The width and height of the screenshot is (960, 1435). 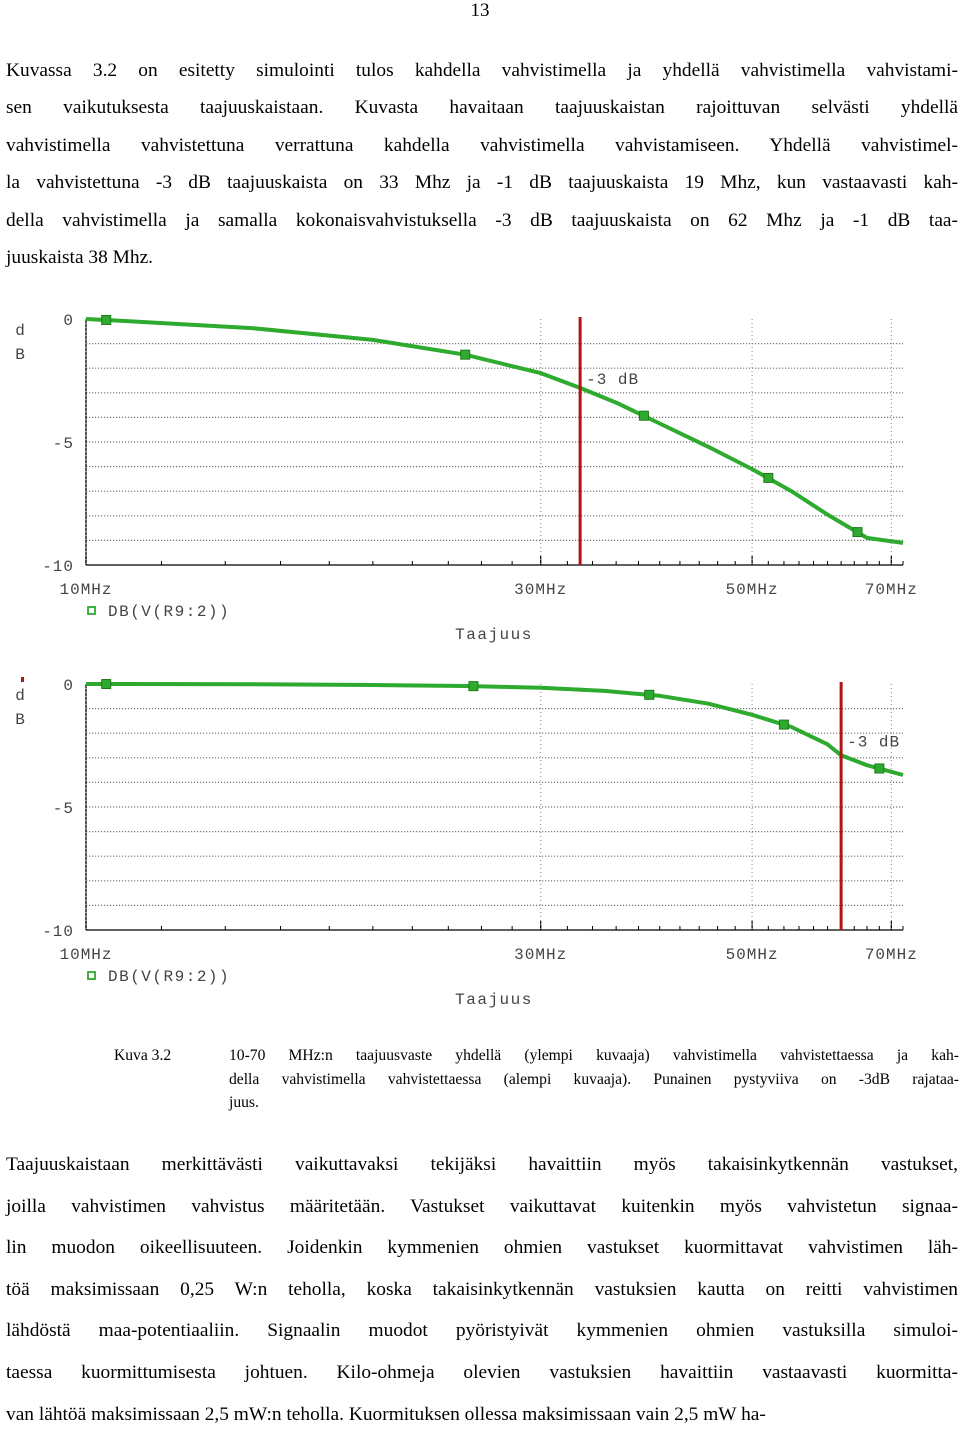 What do you see at coordinates (480, 10) in the screenshot?
I see `page-number: 13` at bounding box center [480, 10].